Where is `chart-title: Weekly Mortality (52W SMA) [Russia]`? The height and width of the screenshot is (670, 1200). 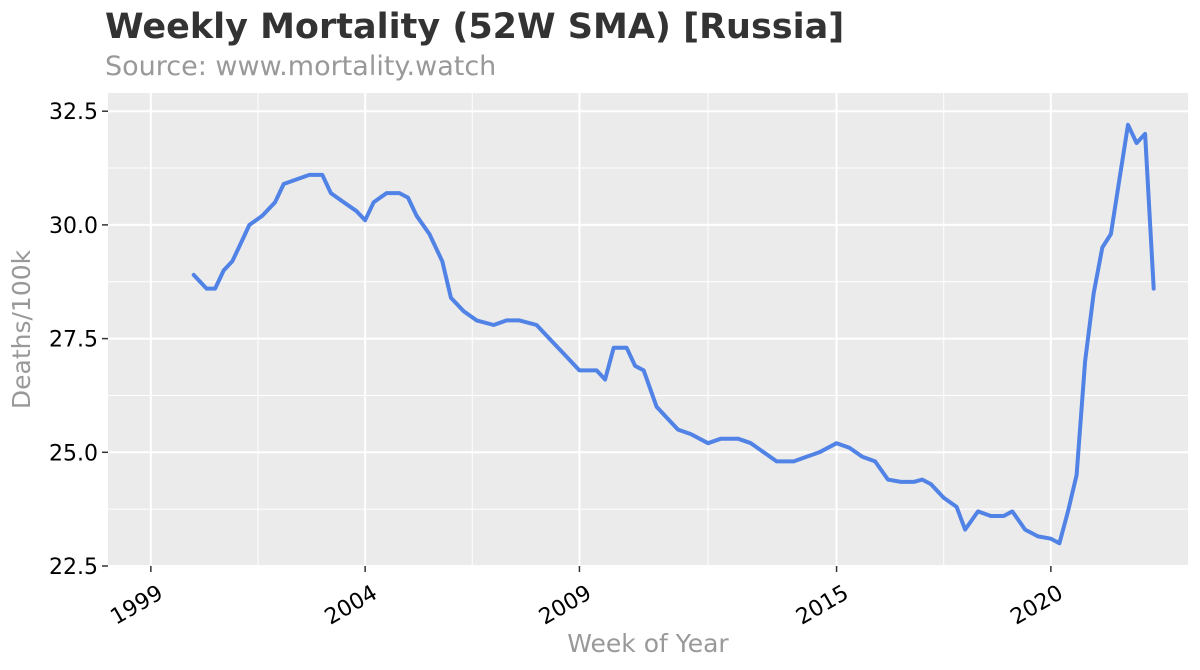
chart-title: Weekly Mortality (52W SMA) [Russia] is located at coordinates (474, 27).